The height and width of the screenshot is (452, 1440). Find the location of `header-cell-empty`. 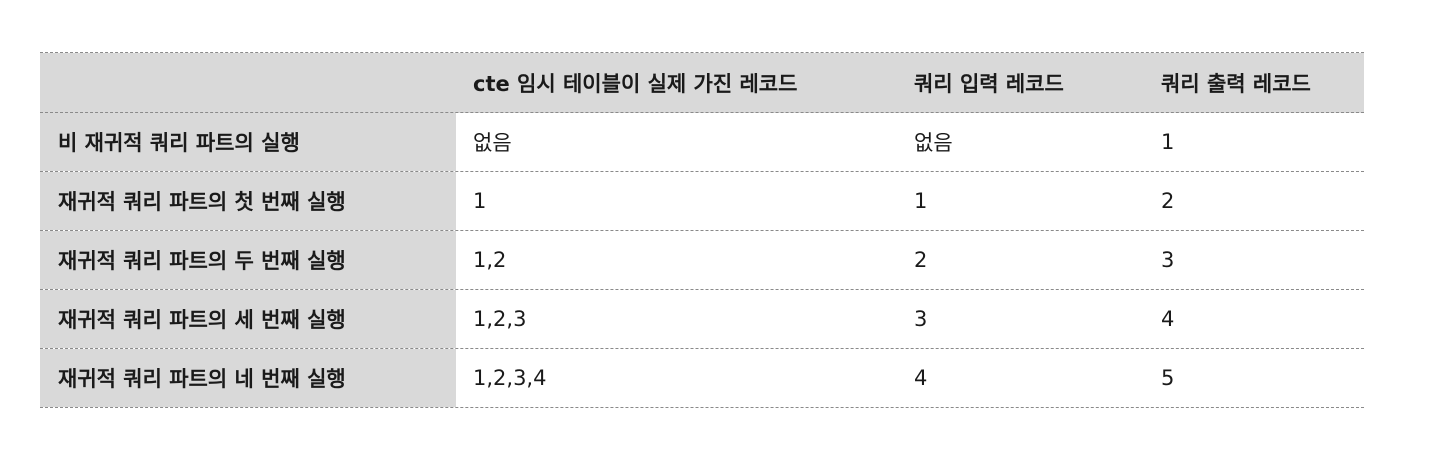

header-cell-empty is located at coordinates (248, 82).